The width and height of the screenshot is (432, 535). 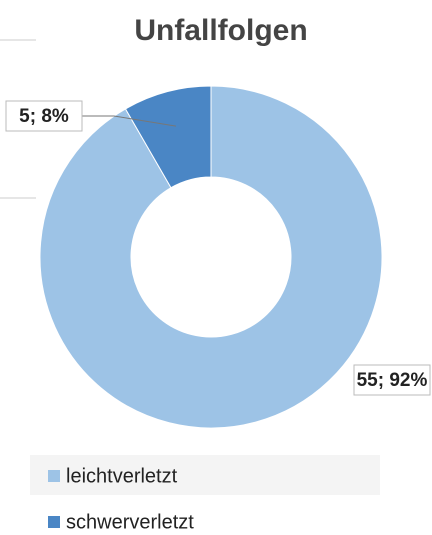 I want to click on data-label: 55; 92%, so click(x=392, y=380).